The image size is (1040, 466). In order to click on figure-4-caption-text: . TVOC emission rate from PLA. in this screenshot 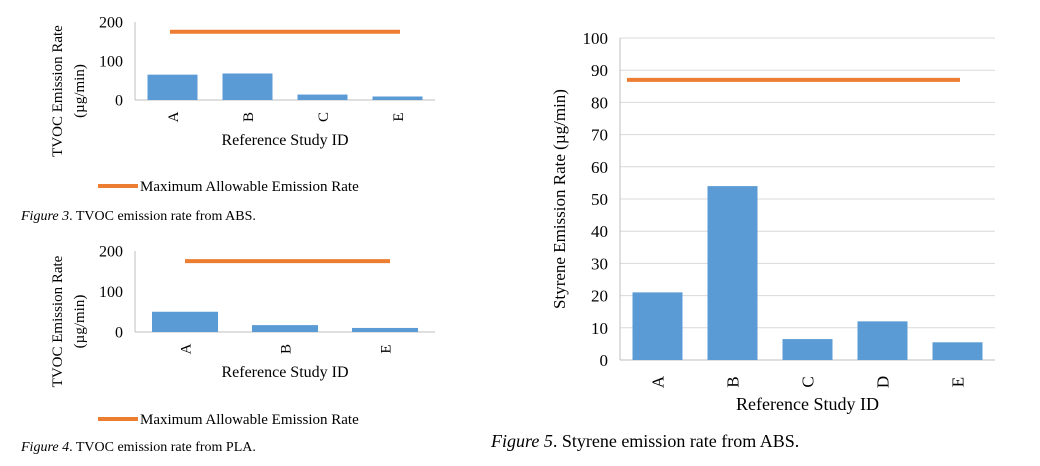, I will do `click(162, 447)`.